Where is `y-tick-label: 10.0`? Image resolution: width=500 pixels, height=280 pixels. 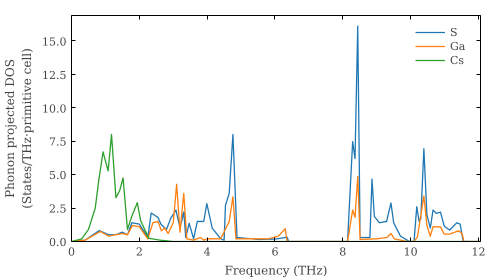
y-tick-label: 10.0 is located at coordinates (54, 109).